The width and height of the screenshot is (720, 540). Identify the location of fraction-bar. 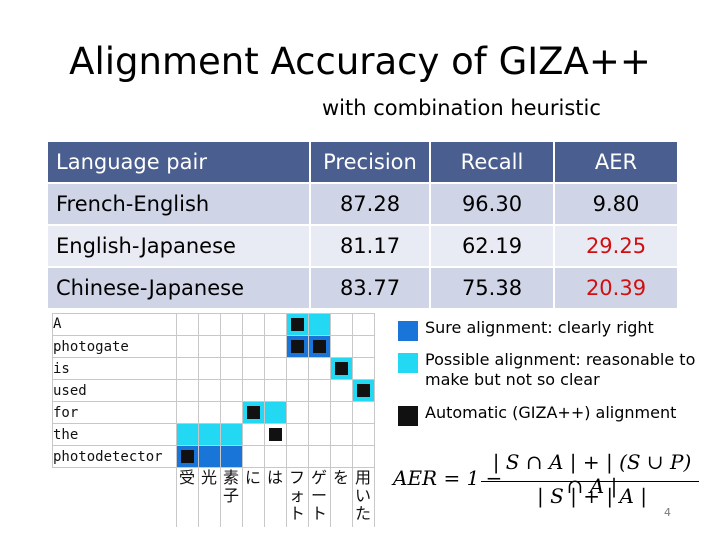
(590, 481).